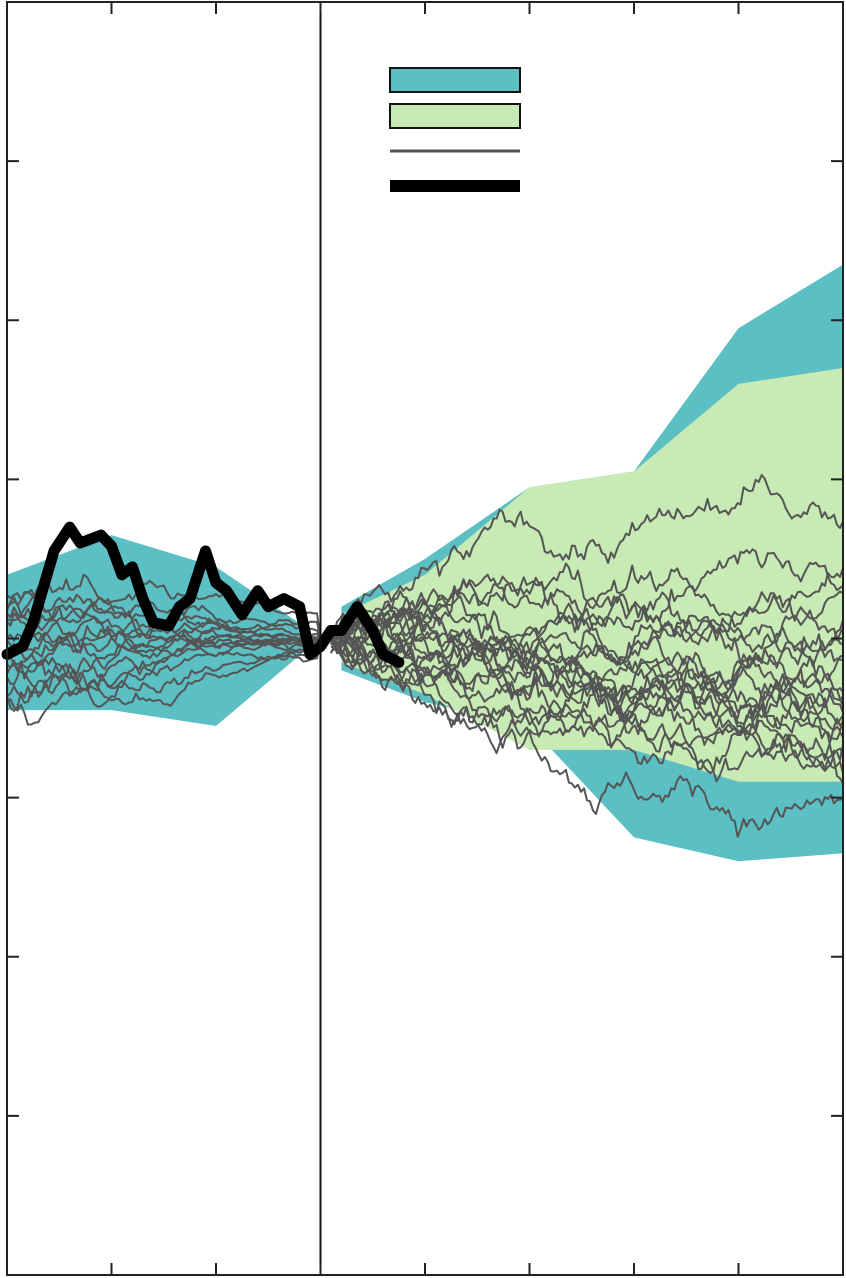  I want to click on observed-path, so click(203, 594).